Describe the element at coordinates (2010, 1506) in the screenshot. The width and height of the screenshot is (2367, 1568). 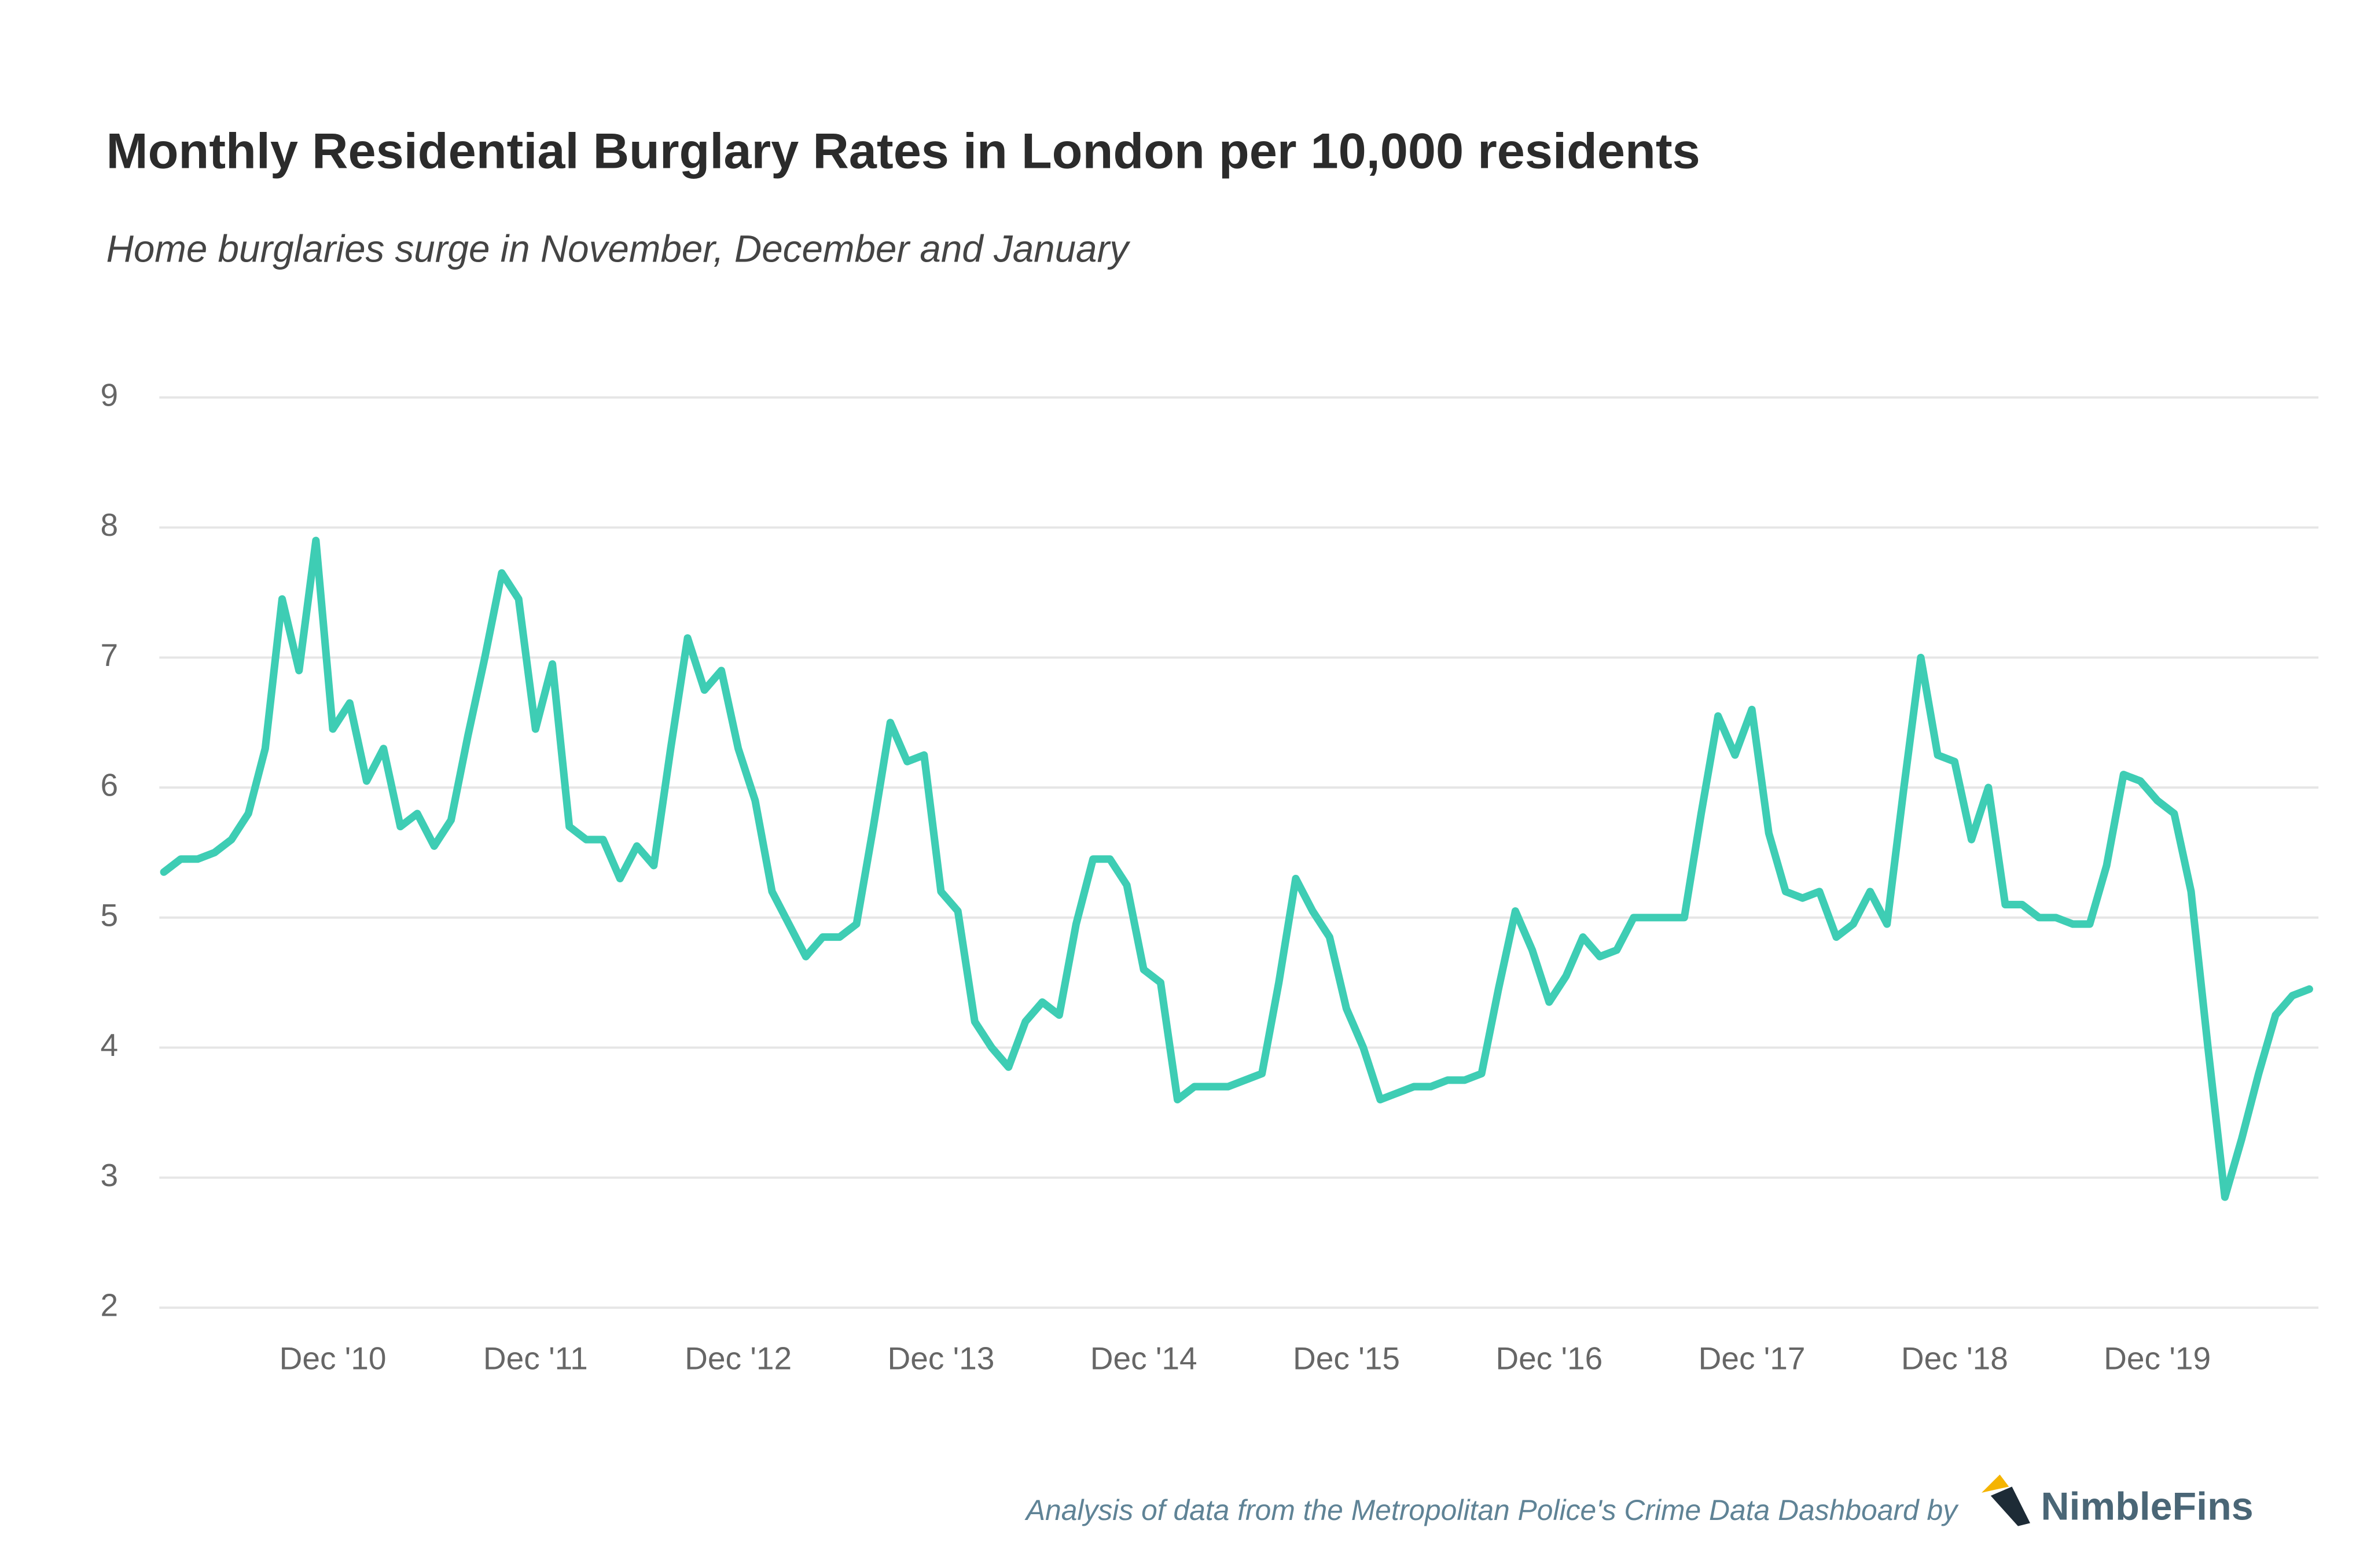
I see `logo-body` at that location.